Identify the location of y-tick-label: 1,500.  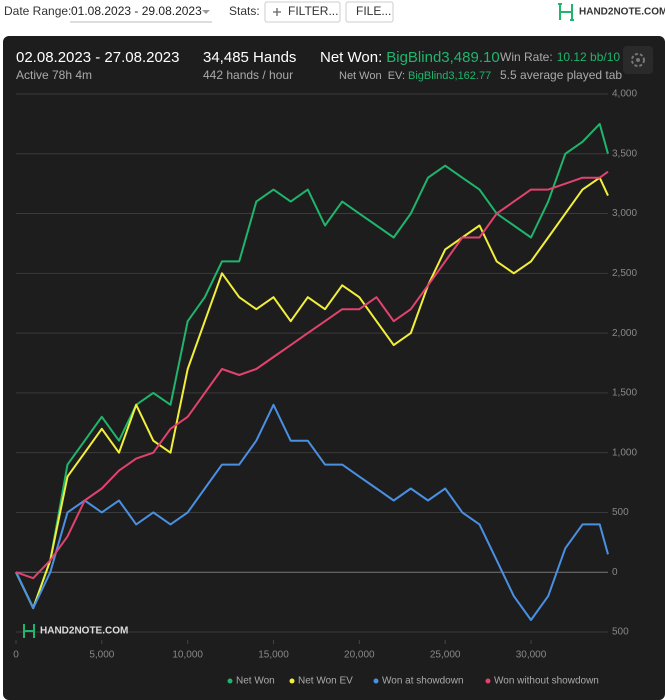
(624, 393).